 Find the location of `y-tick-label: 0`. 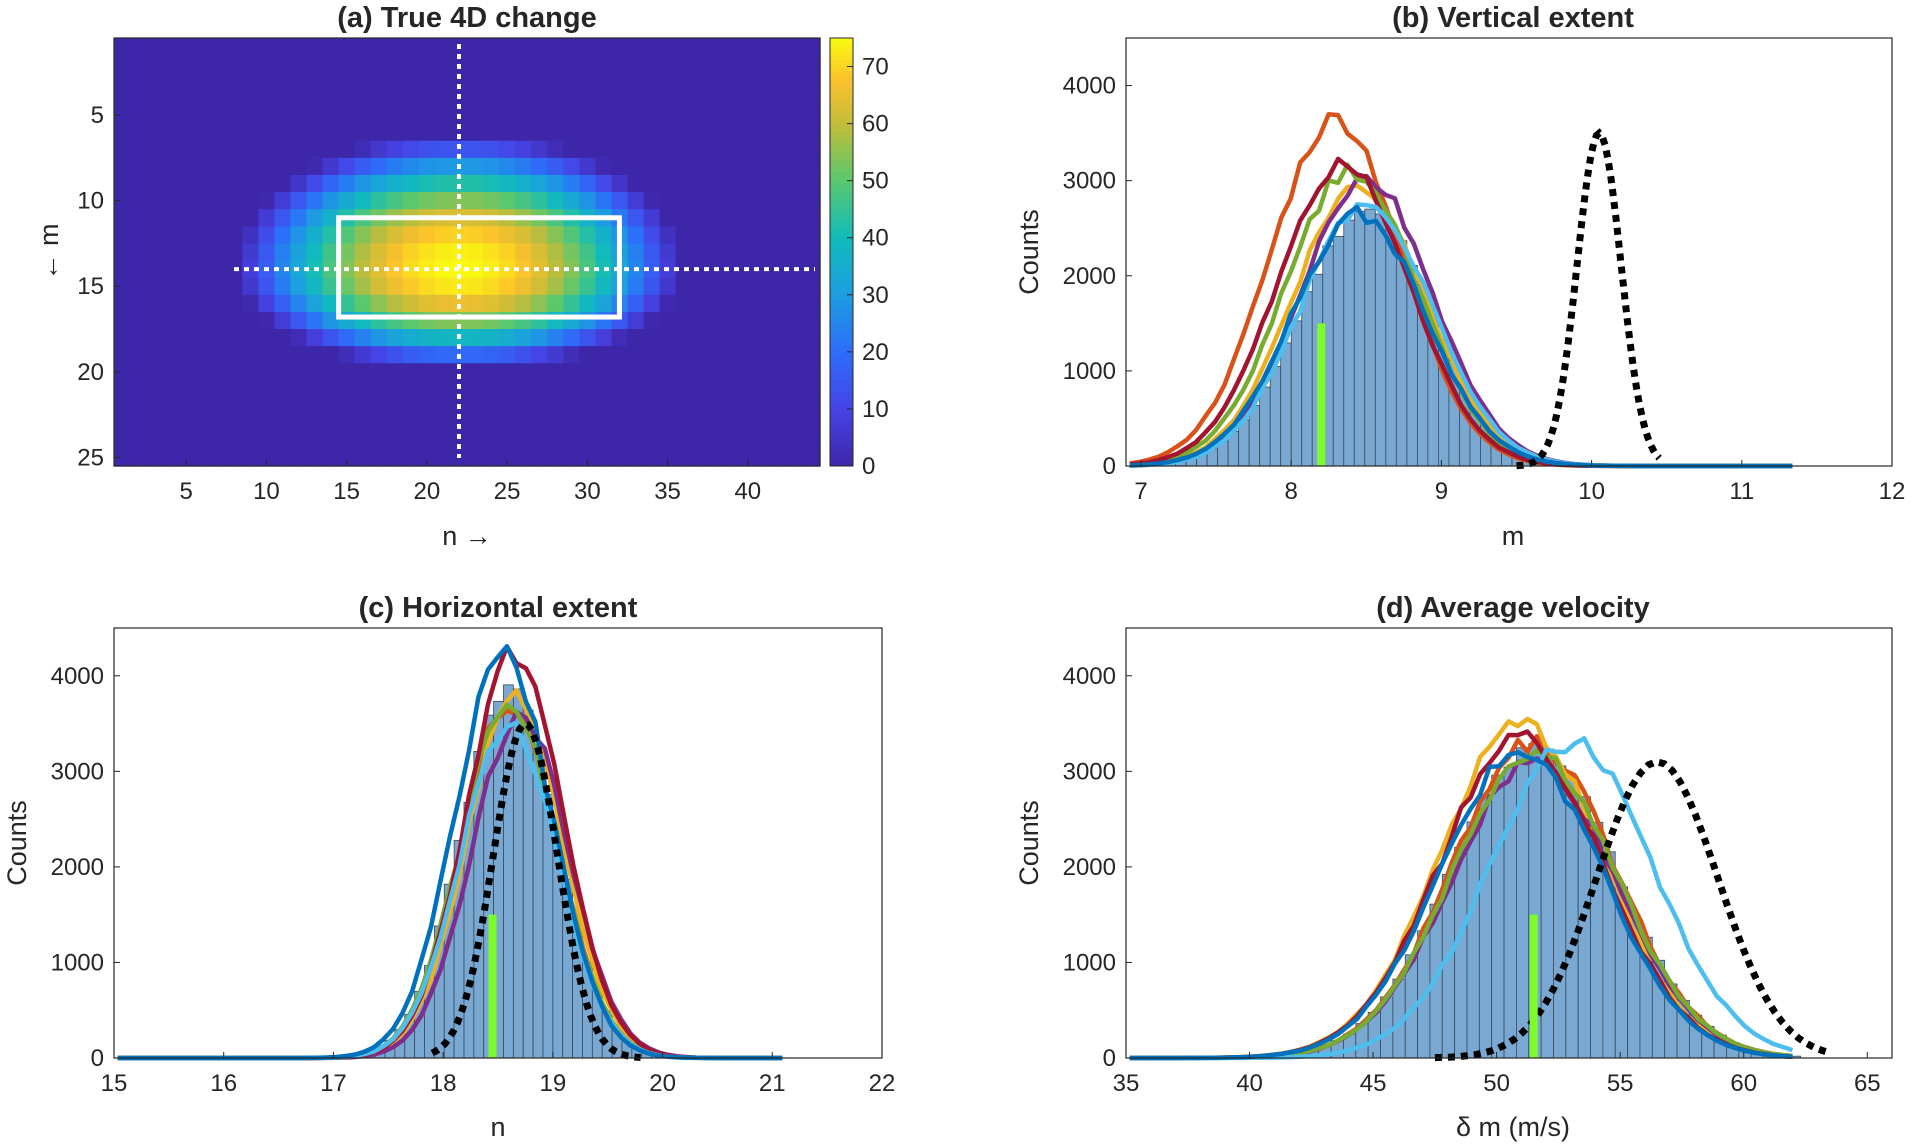

y-tick-label: 0 is located at coordinates (1109, 466).